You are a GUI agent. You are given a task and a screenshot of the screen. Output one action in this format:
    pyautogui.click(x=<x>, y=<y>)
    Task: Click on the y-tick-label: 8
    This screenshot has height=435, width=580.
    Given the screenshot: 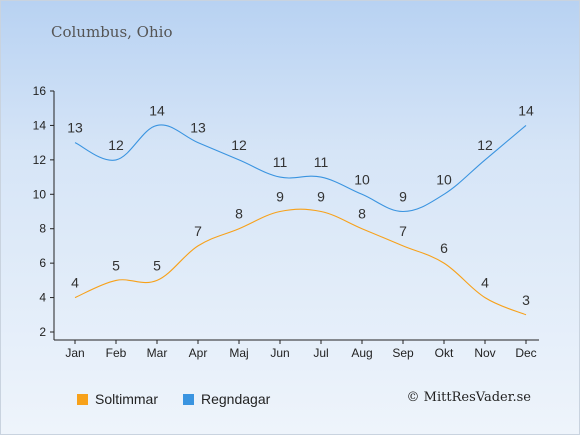 What is the action you would take?
    pyautogui.click(x=42, y=229)
    